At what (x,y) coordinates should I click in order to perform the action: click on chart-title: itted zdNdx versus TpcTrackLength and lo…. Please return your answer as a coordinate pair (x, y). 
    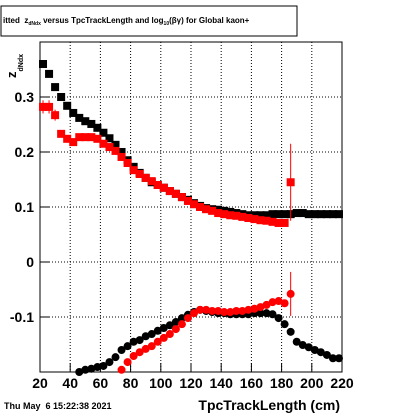
    Looking at the image, I should click on (126, 21).